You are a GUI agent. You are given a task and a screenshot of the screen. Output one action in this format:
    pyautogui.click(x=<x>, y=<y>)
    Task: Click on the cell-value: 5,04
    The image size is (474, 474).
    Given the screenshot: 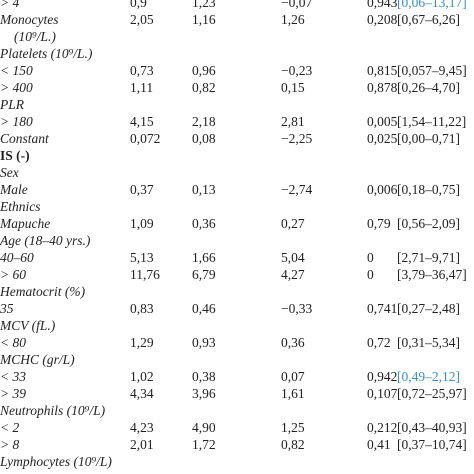 What is the action you would take?
    pyautogui.click(x=293, y=257)
    